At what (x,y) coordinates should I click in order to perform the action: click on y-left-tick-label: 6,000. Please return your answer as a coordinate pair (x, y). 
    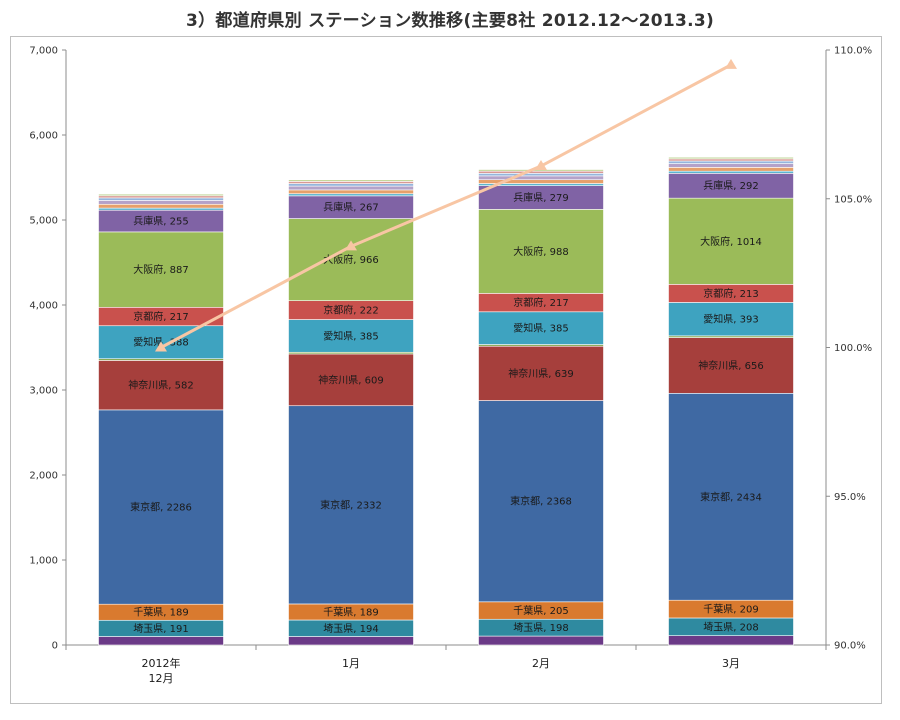
    Looking at the image, I should click on (43, 136).